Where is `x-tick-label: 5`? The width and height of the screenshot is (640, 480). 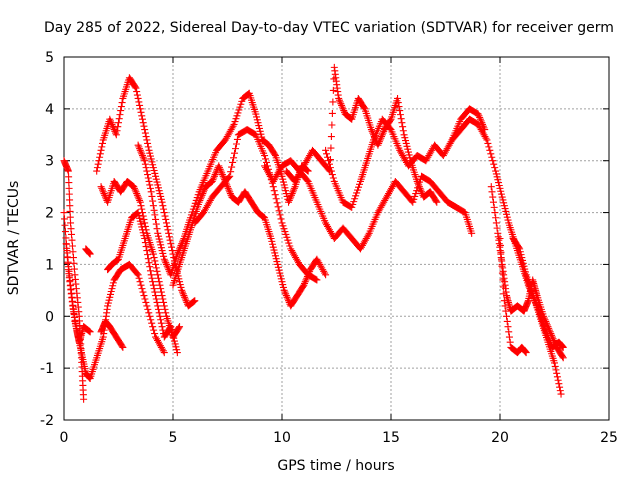 x-tick-label: 5 is located at coordinates (173, 438).